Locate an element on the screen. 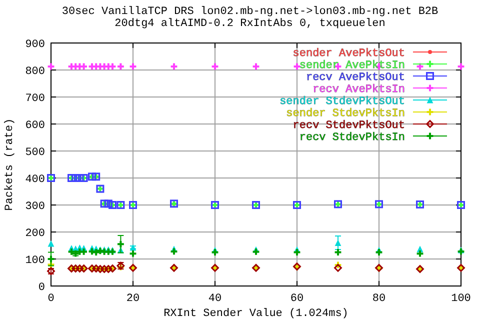 The image size is (480, 320). legend-label: recv AvePktsOut is located at coordinates (355, 78).